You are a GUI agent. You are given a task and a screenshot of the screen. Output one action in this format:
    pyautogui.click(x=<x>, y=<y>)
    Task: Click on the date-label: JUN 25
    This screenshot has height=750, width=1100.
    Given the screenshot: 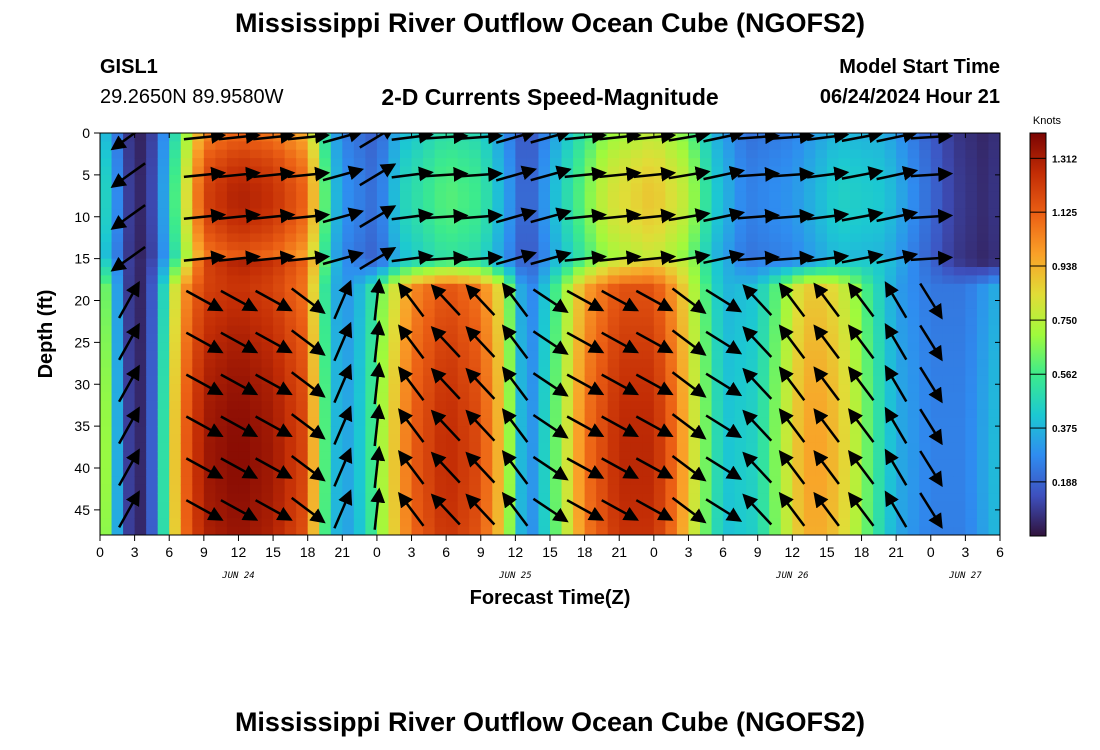 What is the action you would take?
    pyautogui.click(x=515, y=576)
    